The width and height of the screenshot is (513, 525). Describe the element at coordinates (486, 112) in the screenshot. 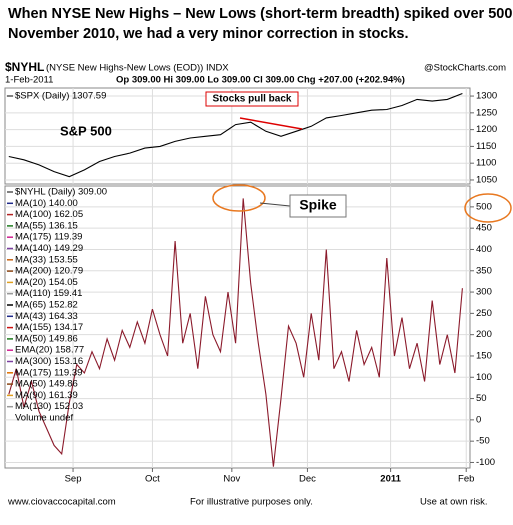

I see `y-tick-label: 1250` at that location.